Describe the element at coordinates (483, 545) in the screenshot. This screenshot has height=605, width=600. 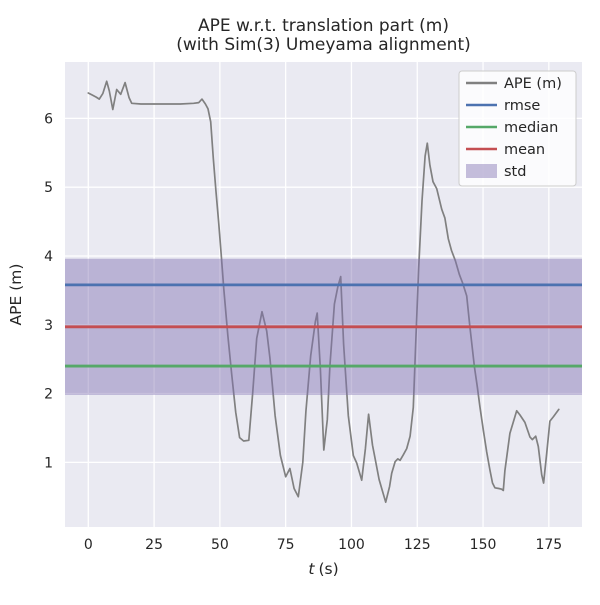
I see `x-tick-label-150: 150` at that location.